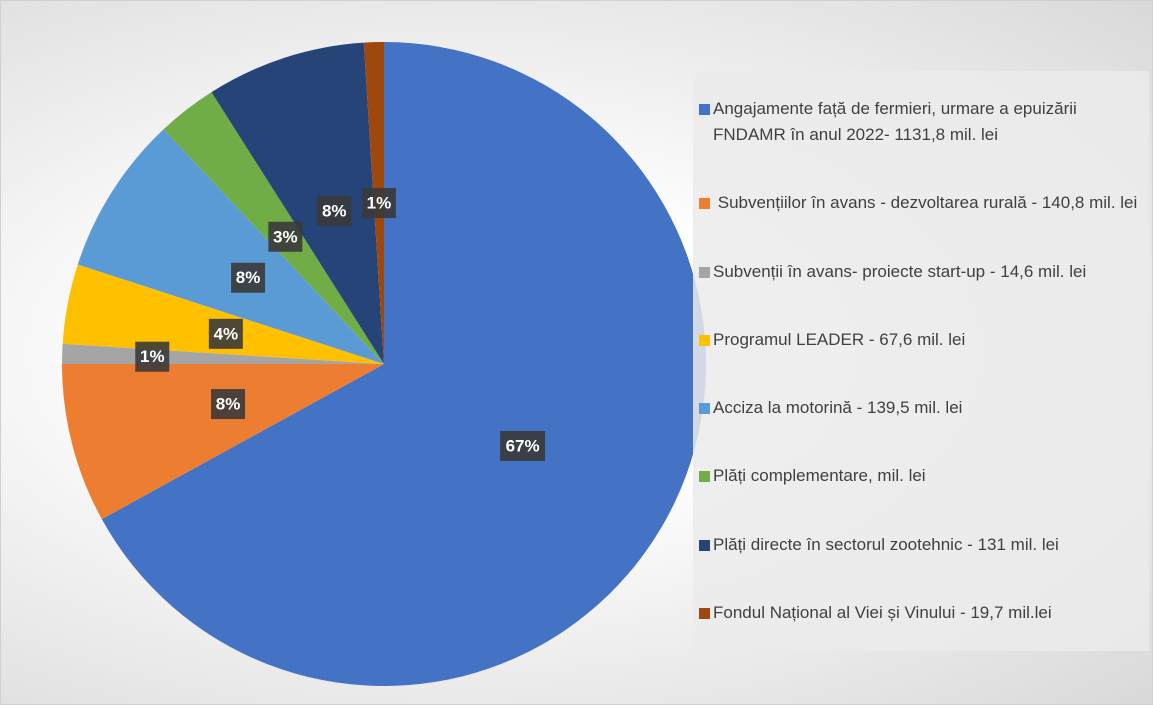  What do you see at coordinates (819, 476) in the screenshot?
I see `legend-label: Plăți complementare, mil. lei` at bounding box center [819, 476].